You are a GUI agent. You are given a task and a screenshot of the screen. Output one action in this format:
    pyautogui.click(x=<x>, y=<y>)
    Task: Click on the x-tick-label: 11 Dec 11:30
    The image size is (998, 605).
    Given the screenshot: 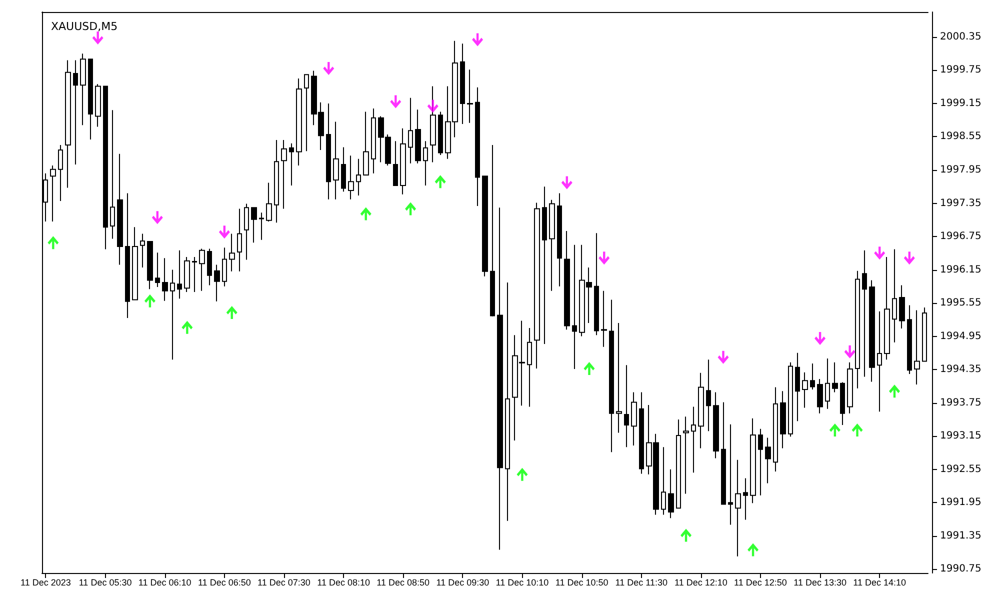 What is the action you would take?
    pyautogui.click(x=641, y=583)
    